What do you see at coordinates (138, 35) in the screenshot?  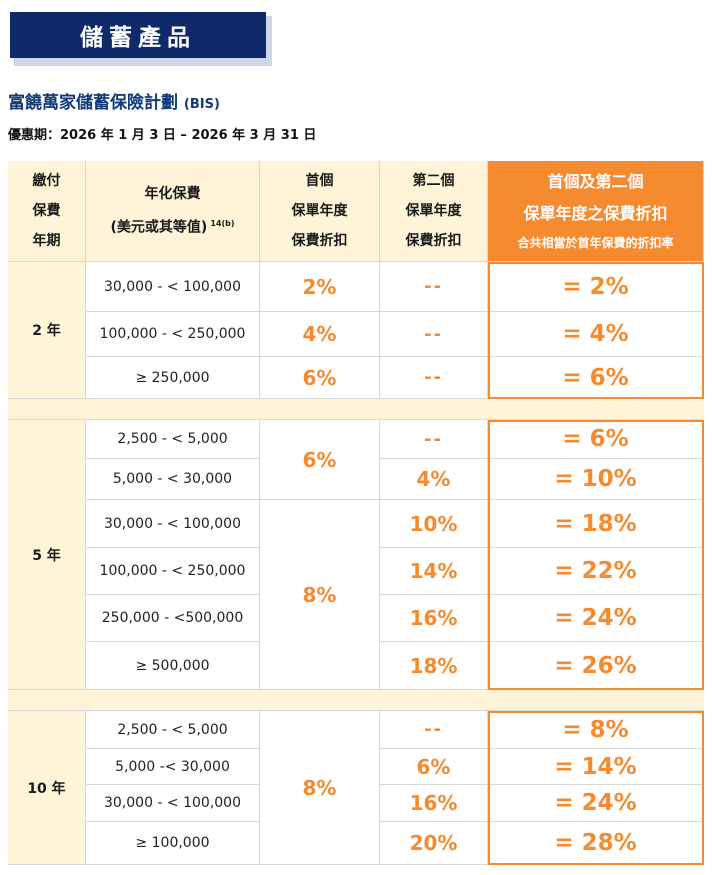 I see `banner-title: 儲蓄產品` at bounding box center [138, 35].